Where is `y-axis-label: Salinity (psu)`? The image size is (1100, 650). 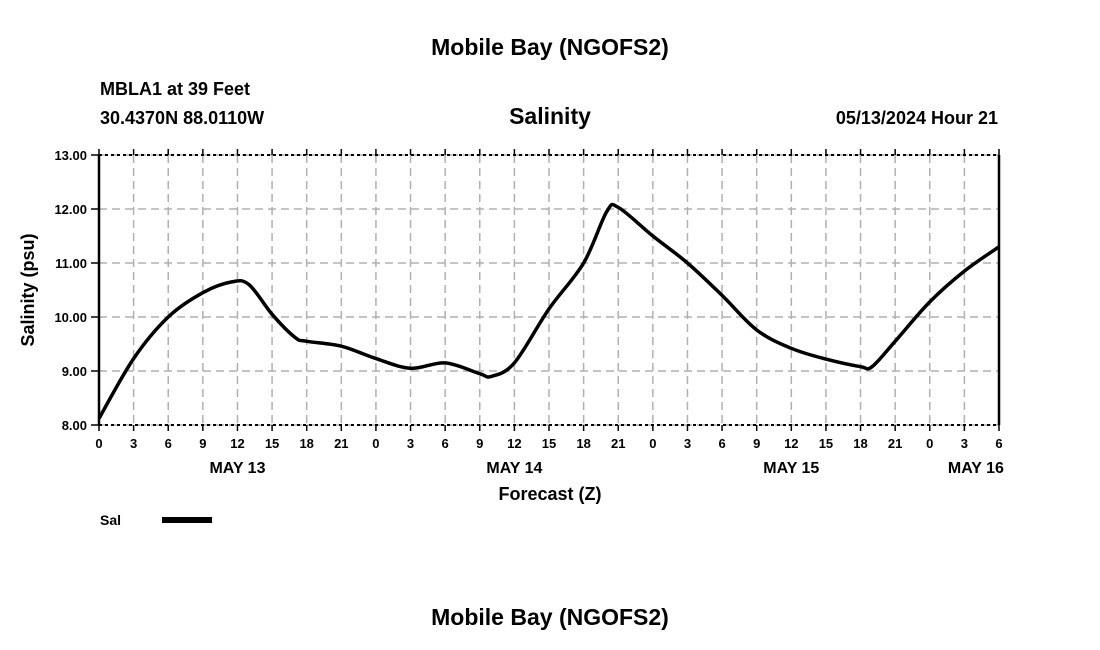 y-axis-label: Salinity (psu) is located at coordinates (28, 289).